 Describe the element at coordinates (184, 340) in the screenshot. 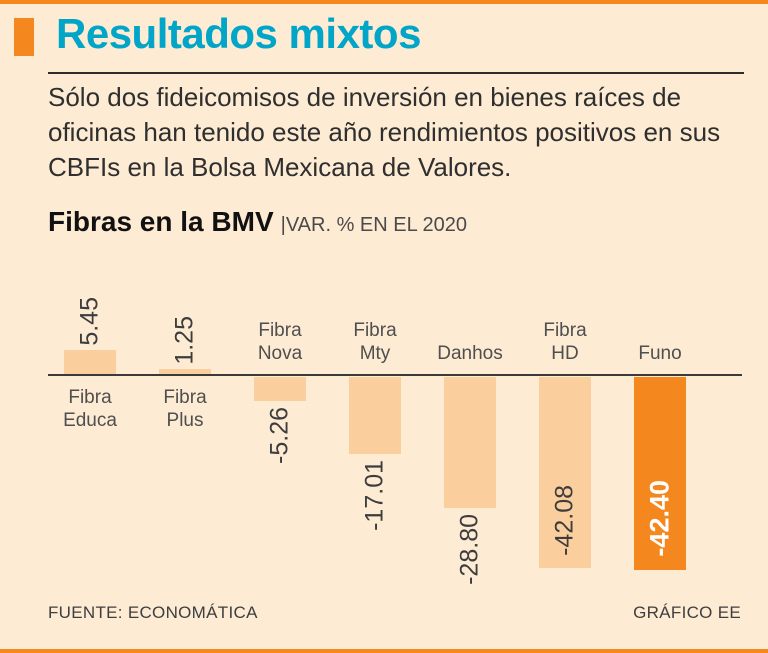

I see `value-label: 1.25` at that location.